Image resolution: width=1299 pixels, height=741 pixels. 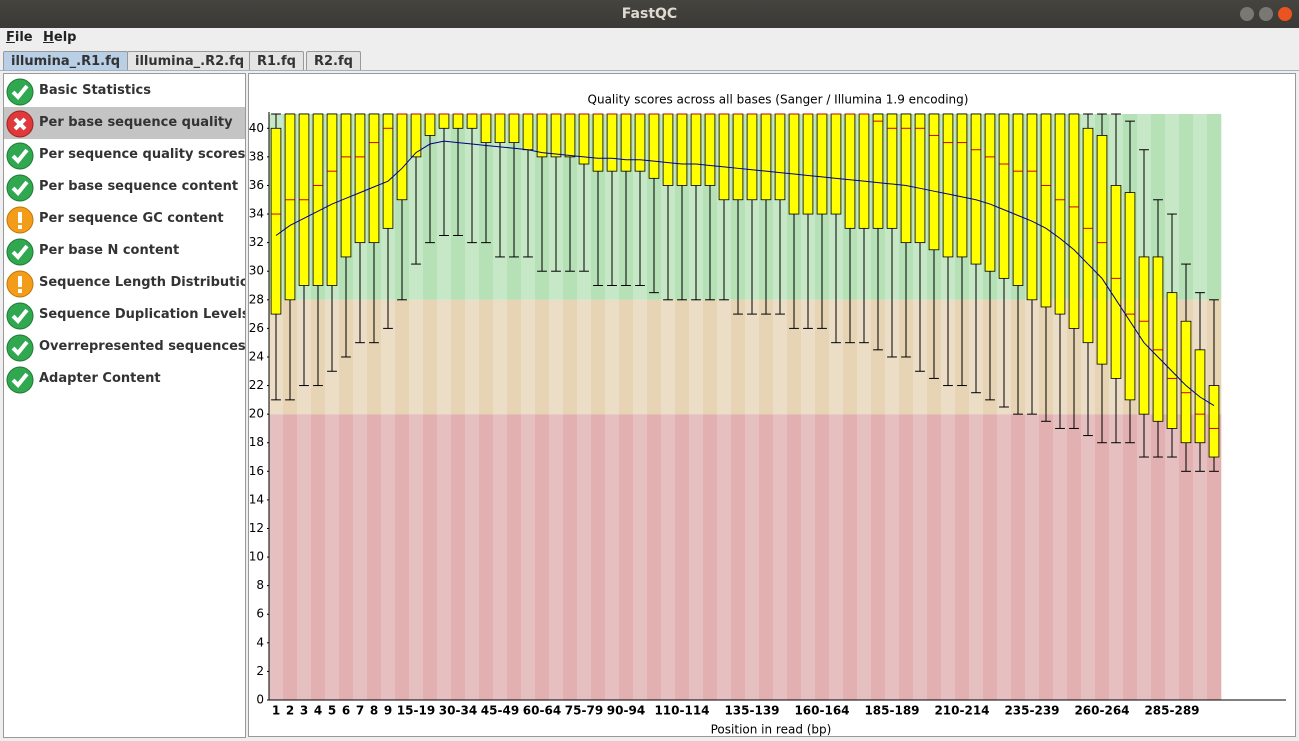 I want to click on y-tick-label: 6, so click(x=260, y=614).